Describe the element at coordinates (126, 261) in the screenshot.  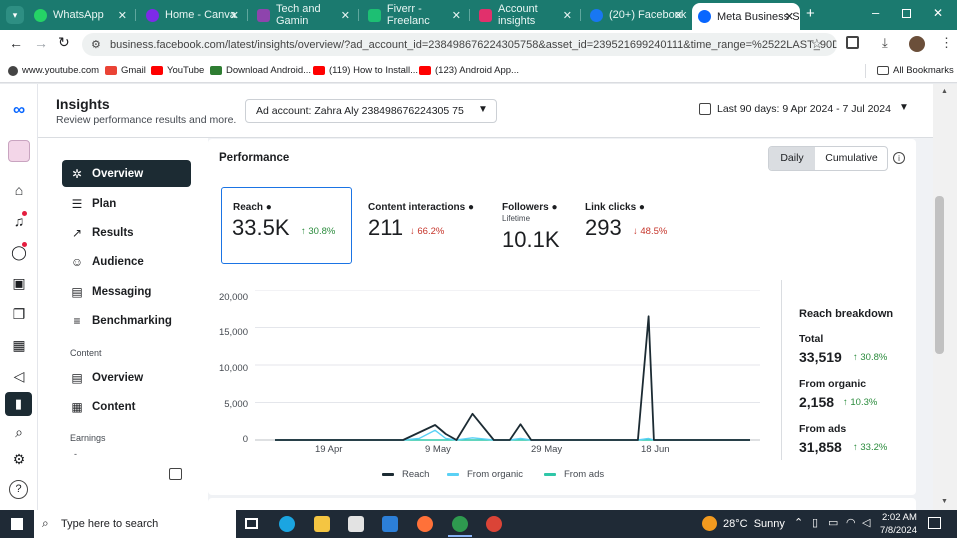
I see `nav-audience: ☺ Audience` at that location.